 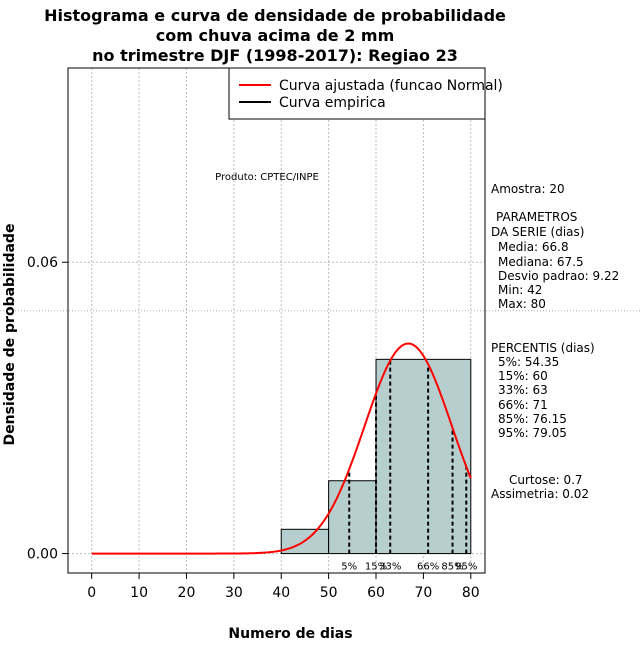 What do you see at coordinates (538, 232) in the screenshot?
I see `params-header-2: DA SERIE (dias)` at bounding box center [538, 232].